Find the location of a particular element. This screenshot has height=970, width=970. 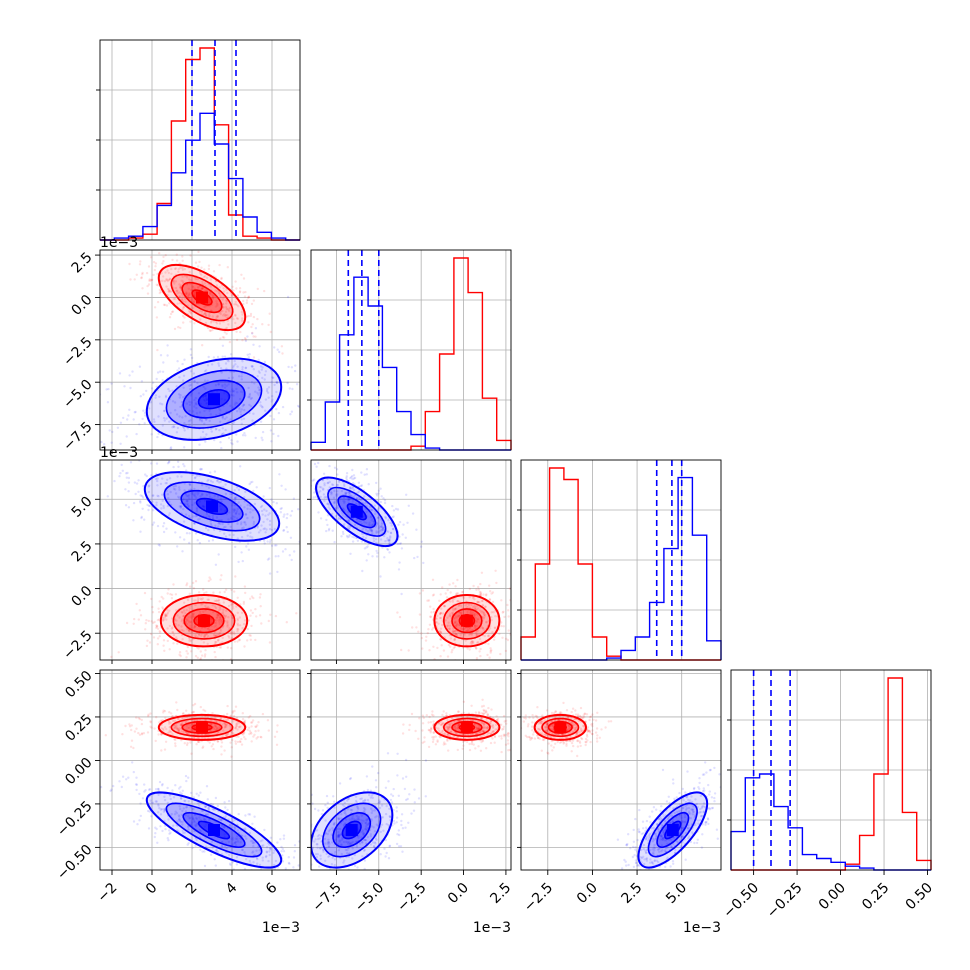

xtick-label-3-3: 0.25 is located at coordinates (875, 896).